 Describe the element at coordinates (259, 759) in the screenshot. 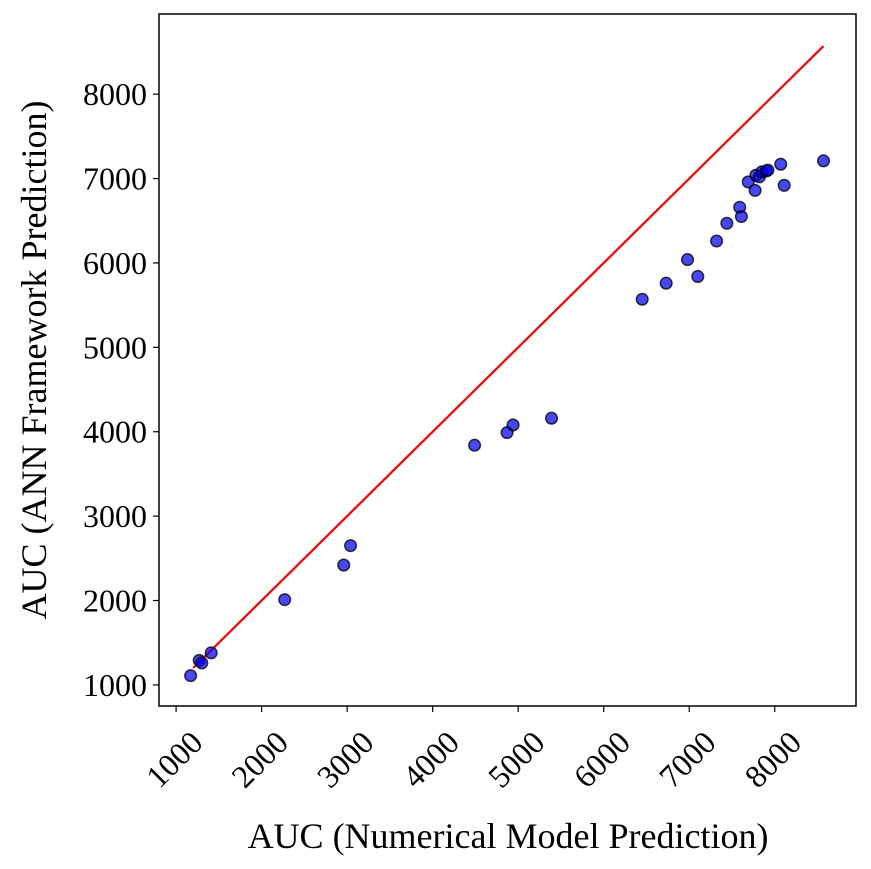

I see `x-tick-label: 2000` at that location.